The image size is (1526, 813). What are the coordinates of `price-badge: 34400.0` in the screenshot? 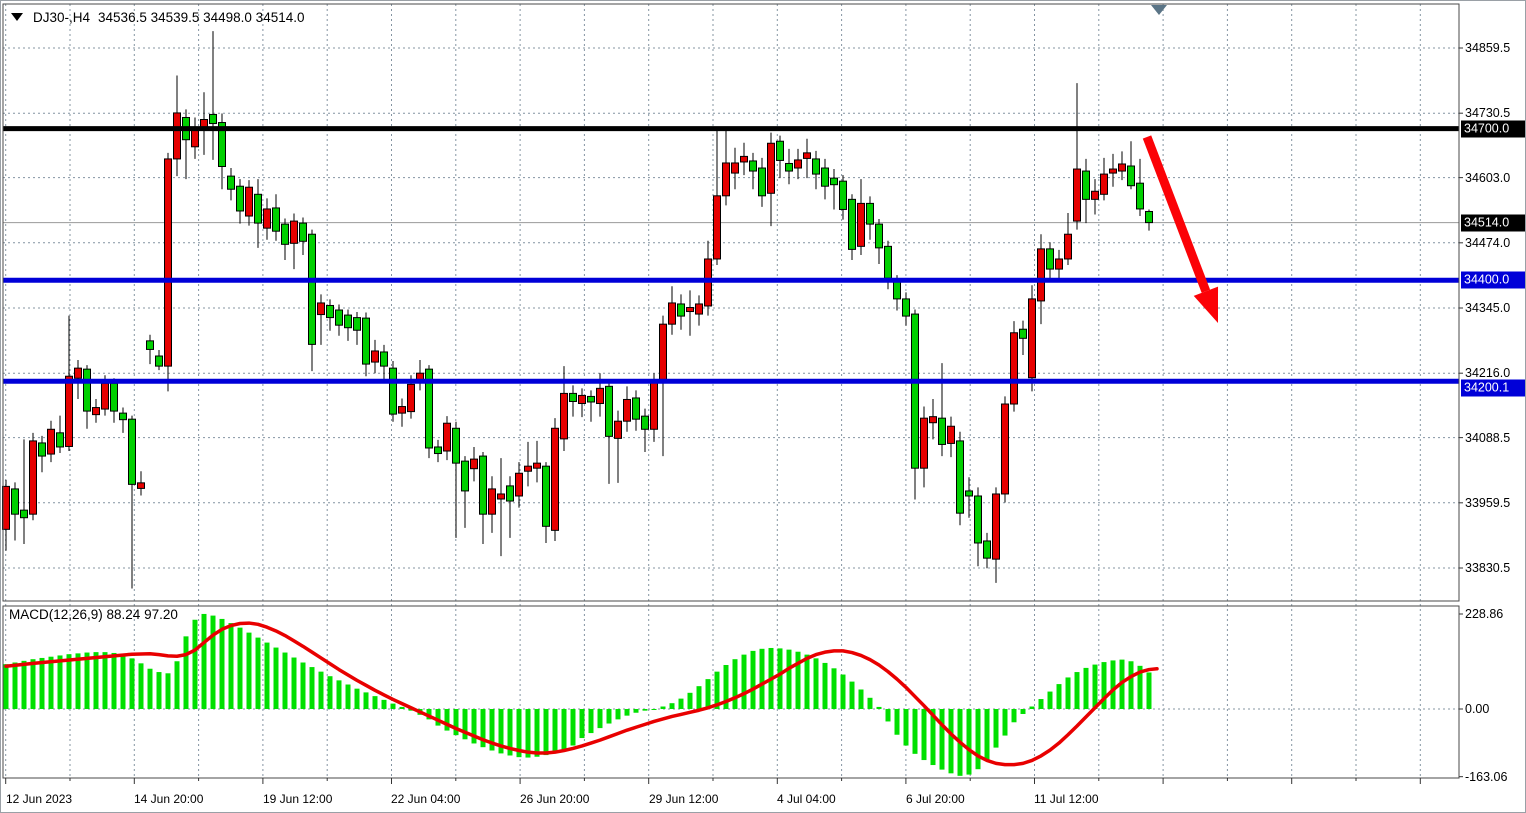 It's located at (1493, 280).